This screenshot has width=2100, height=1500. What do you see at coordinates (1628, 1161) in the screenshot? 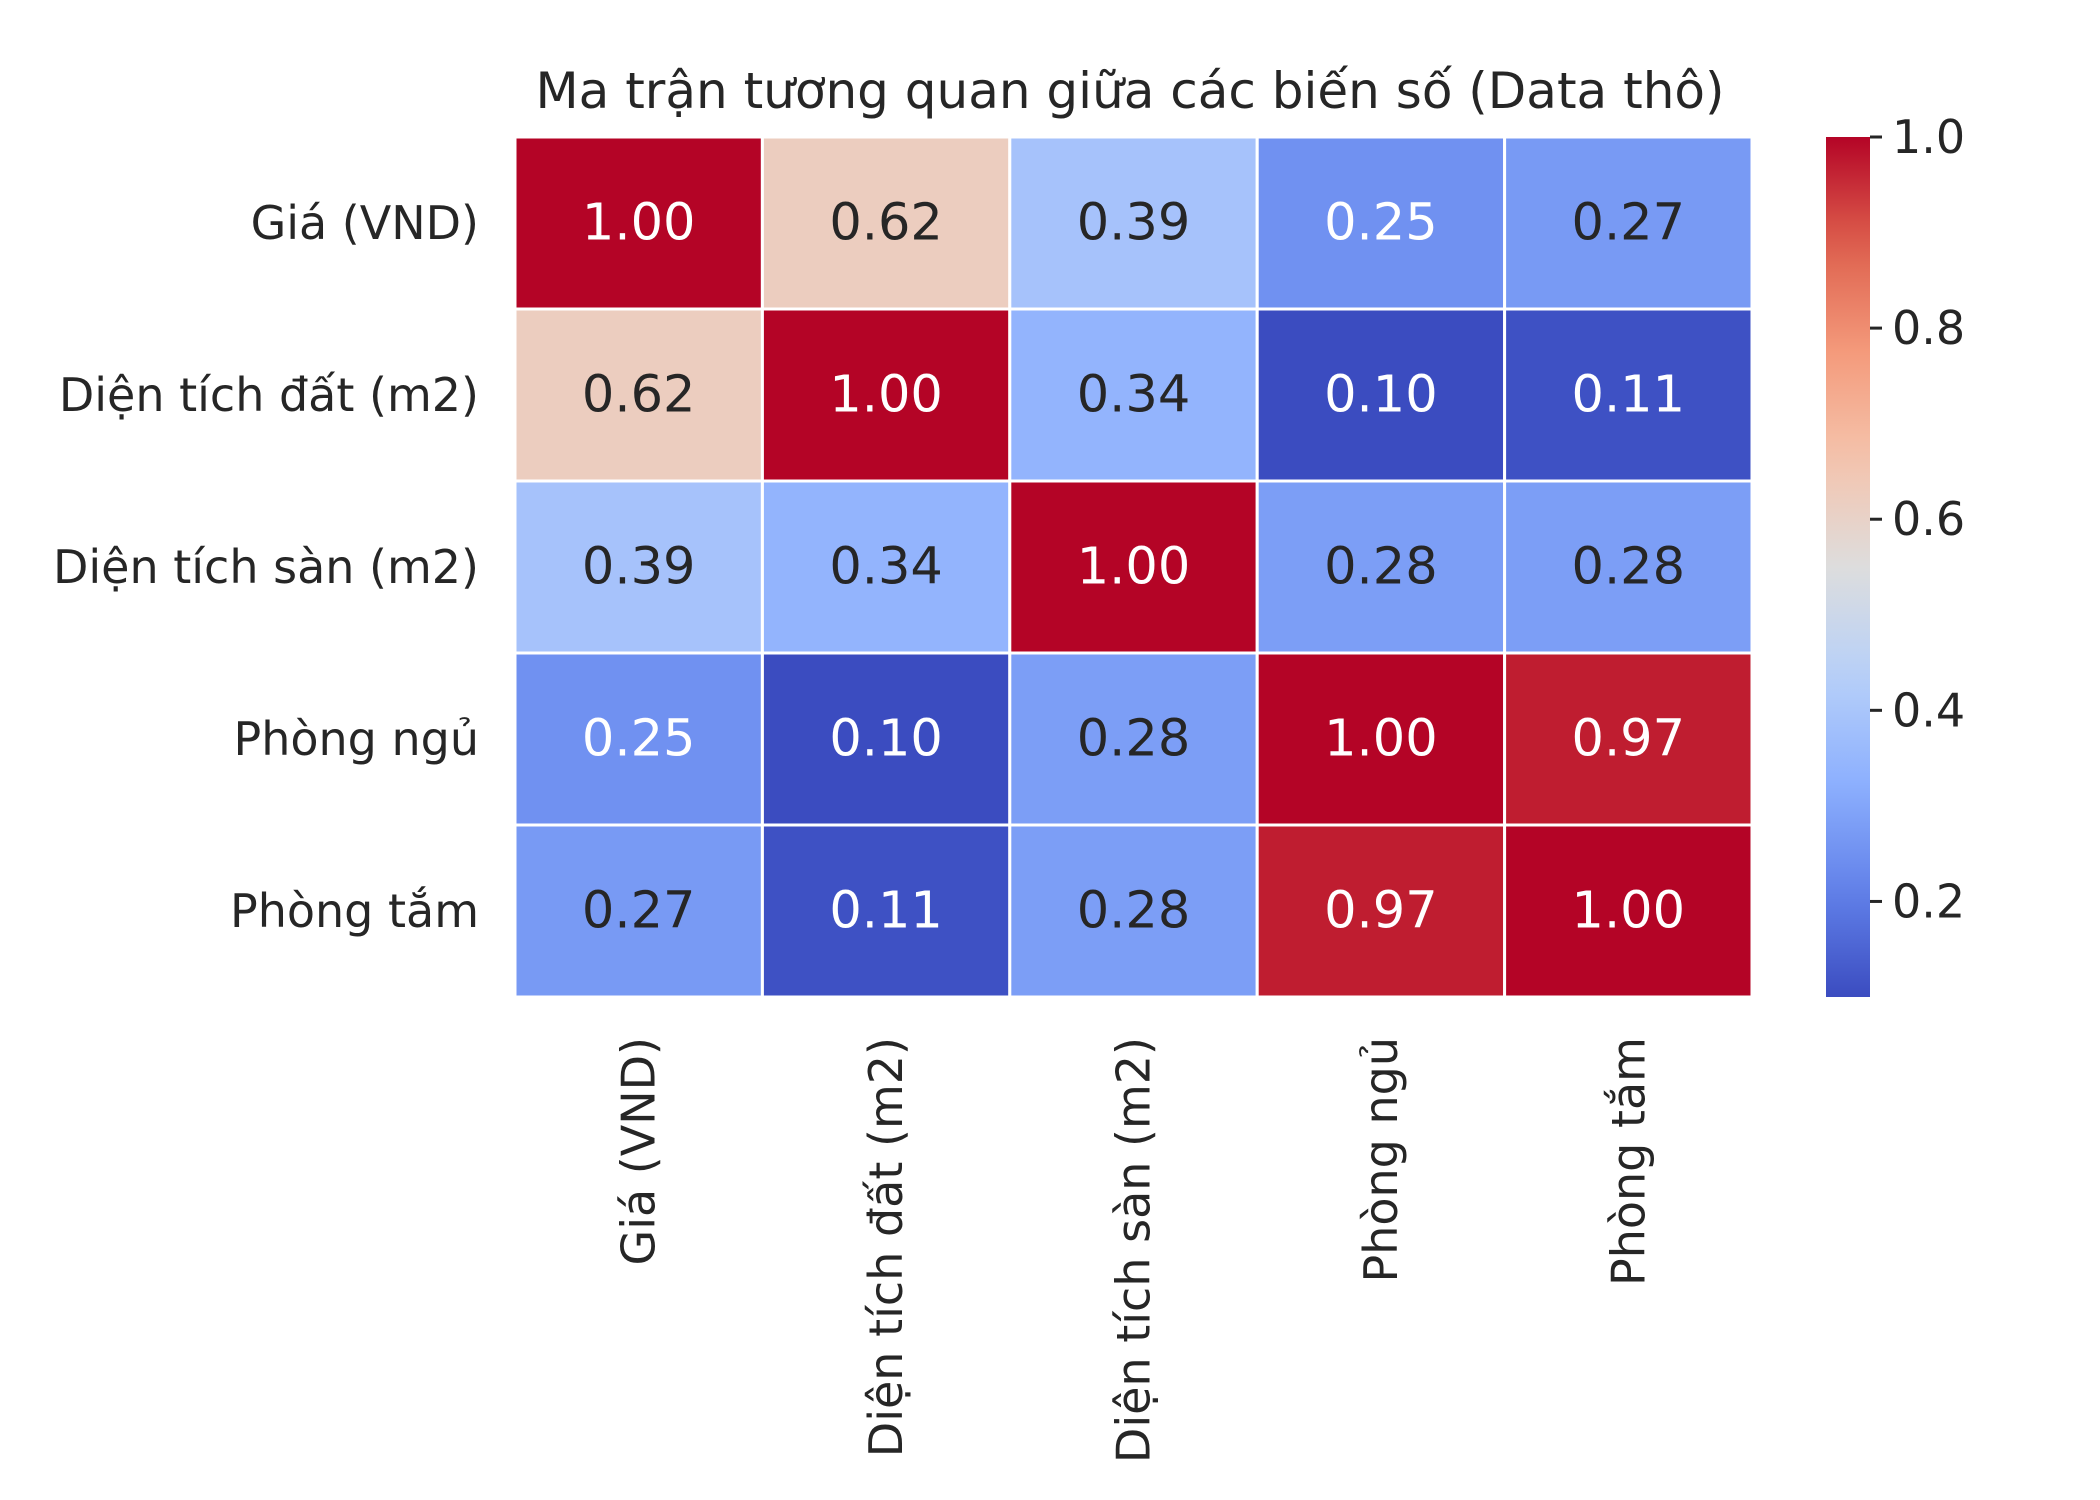
I see `column-label: Phòng tắm` at bounding box center [1628, 1161].